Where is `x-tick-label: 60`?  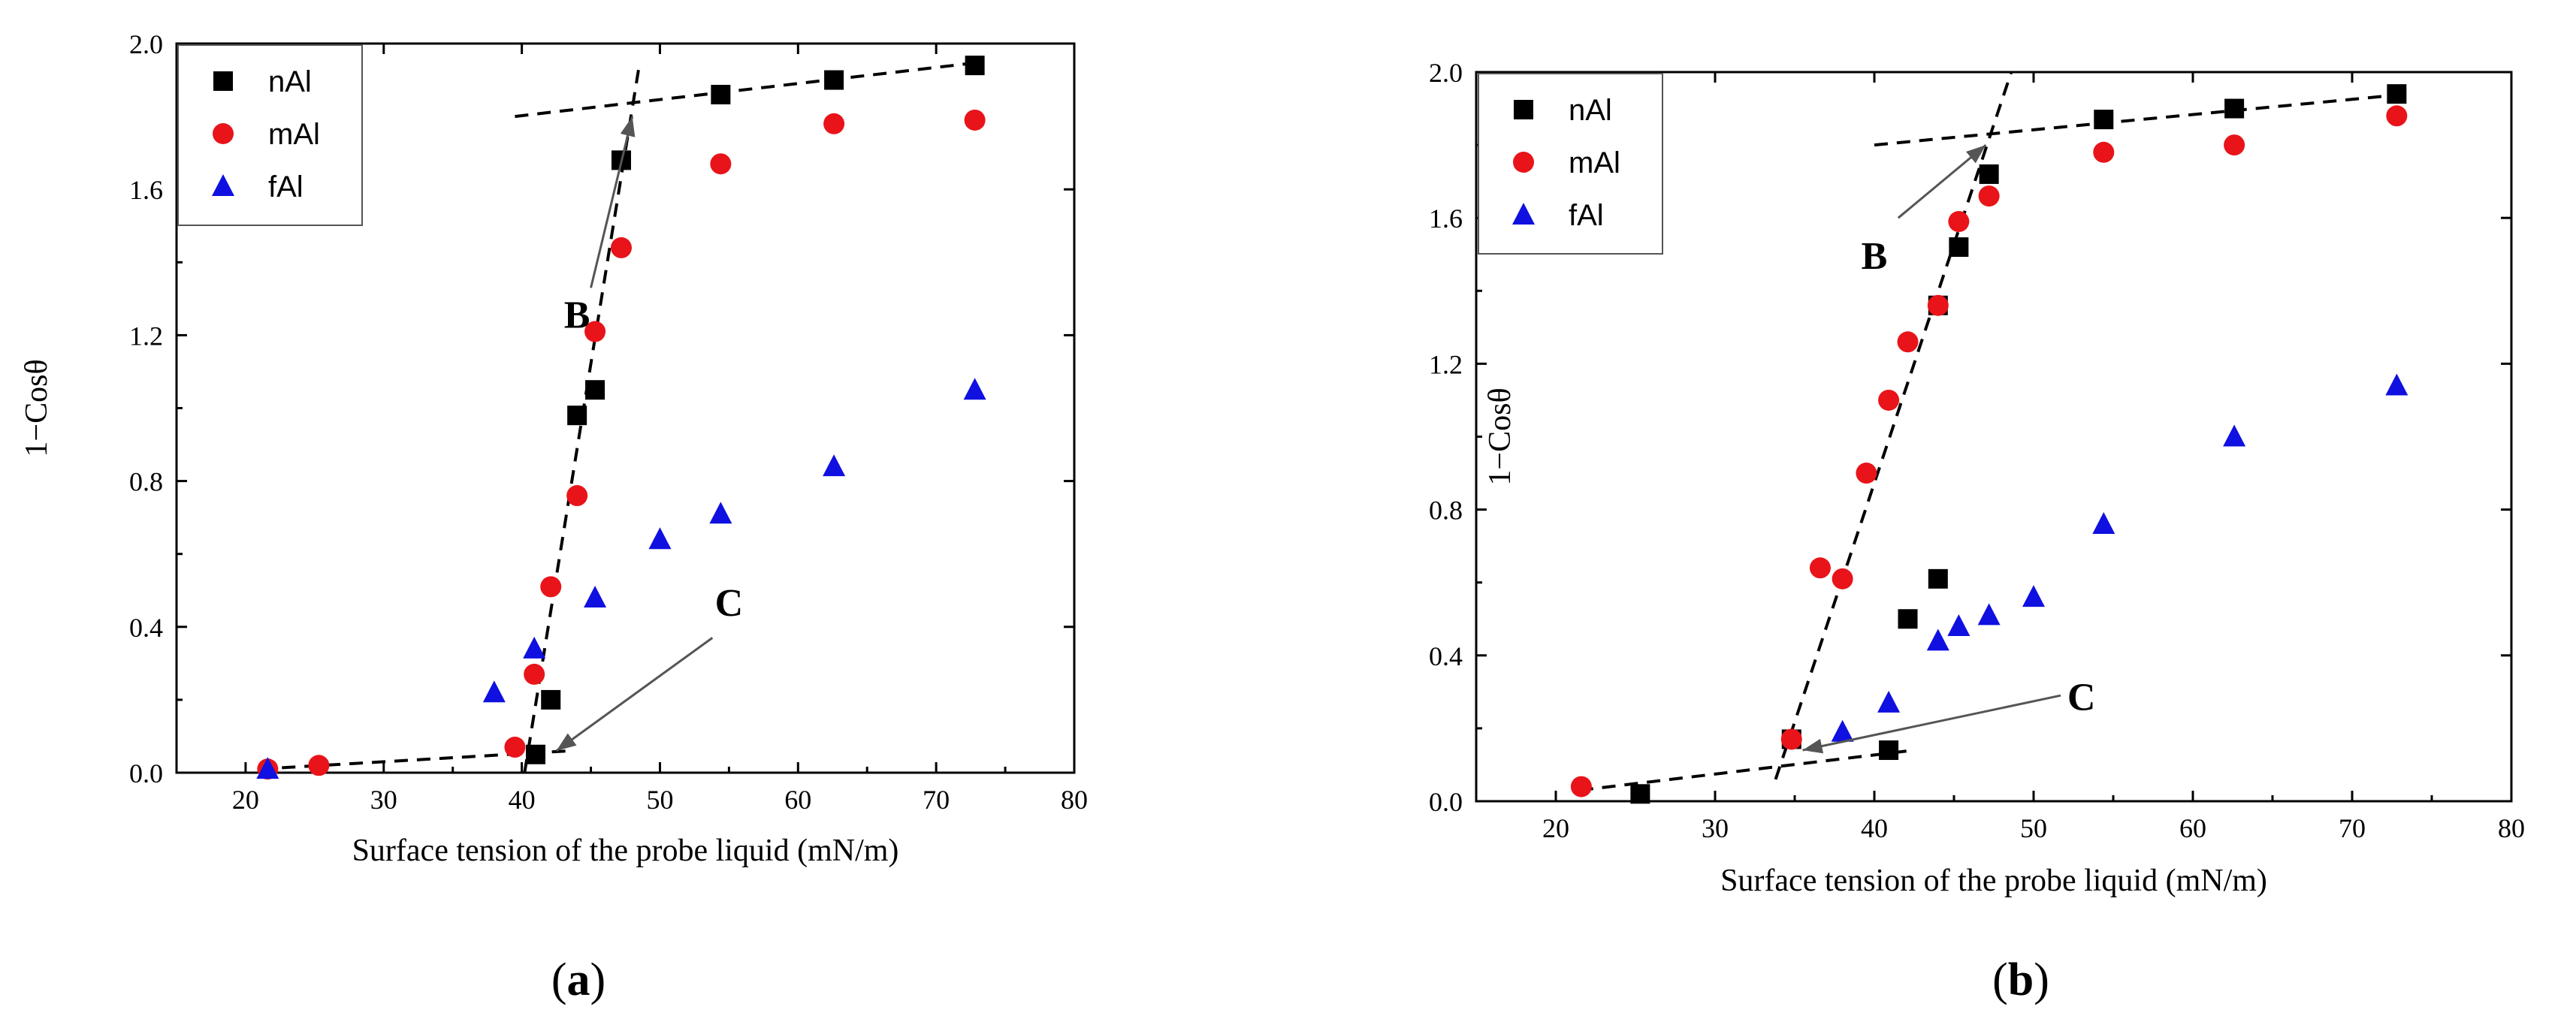 x-tick-label: 60 is located at coordinates (2192, 828).